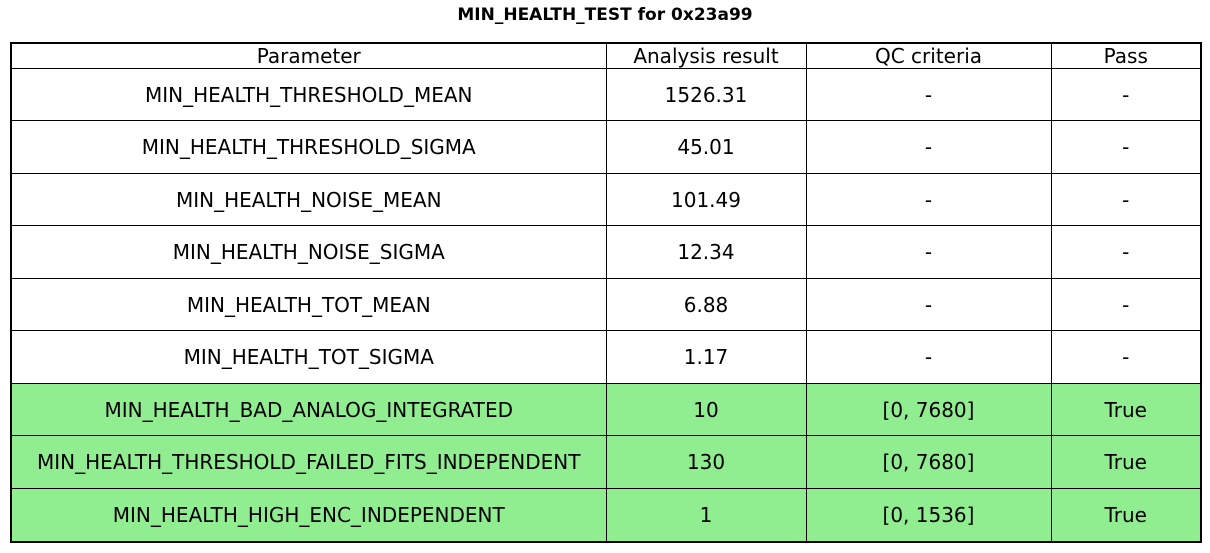  What do you see at coordinates (706, 147) in the screenshot?
I see `result-cell: 45.01` at bounding box center [706, 147].